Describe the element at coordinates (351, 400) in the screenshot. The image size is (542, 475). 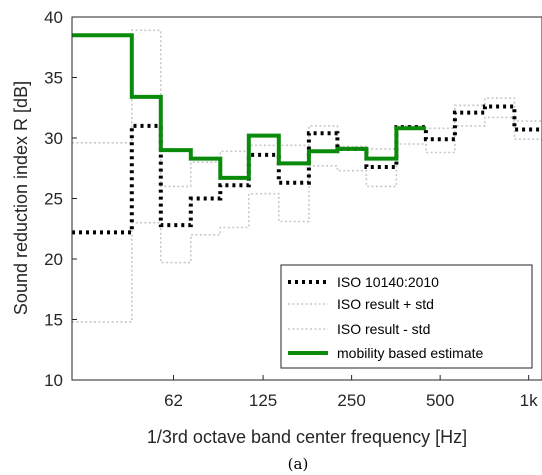
I see `x-tick-label-250: 250` at that location.